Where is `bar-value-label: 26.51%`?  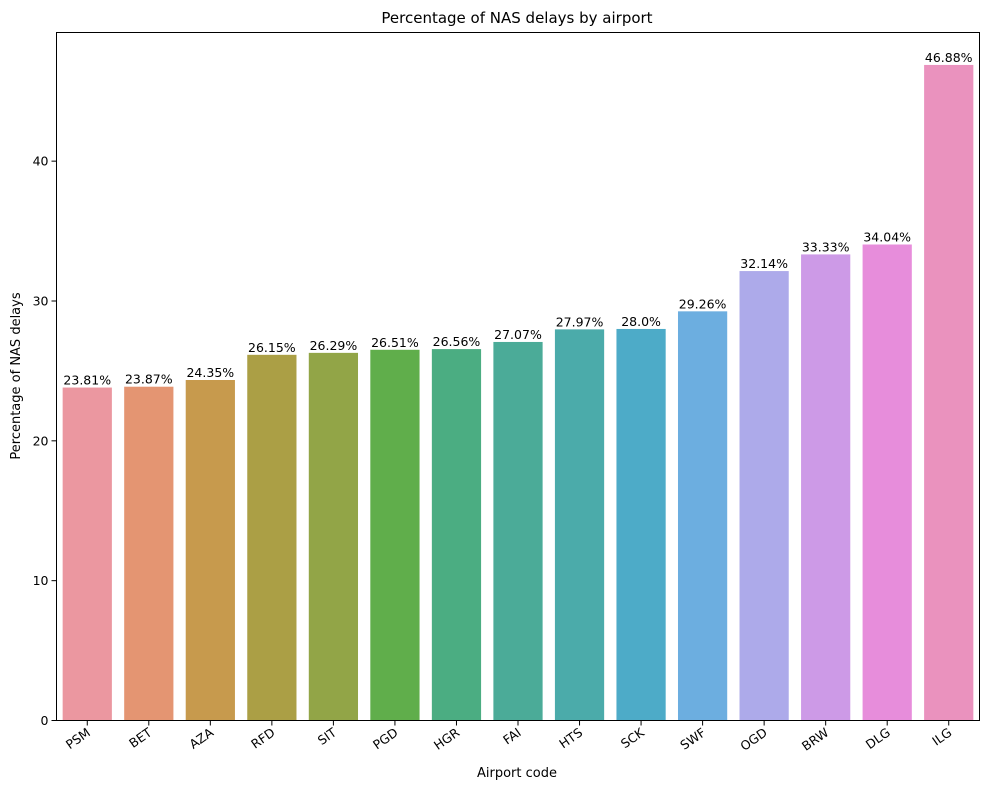
bar-value-label: 26.51% is located at coordinates (395, 342).